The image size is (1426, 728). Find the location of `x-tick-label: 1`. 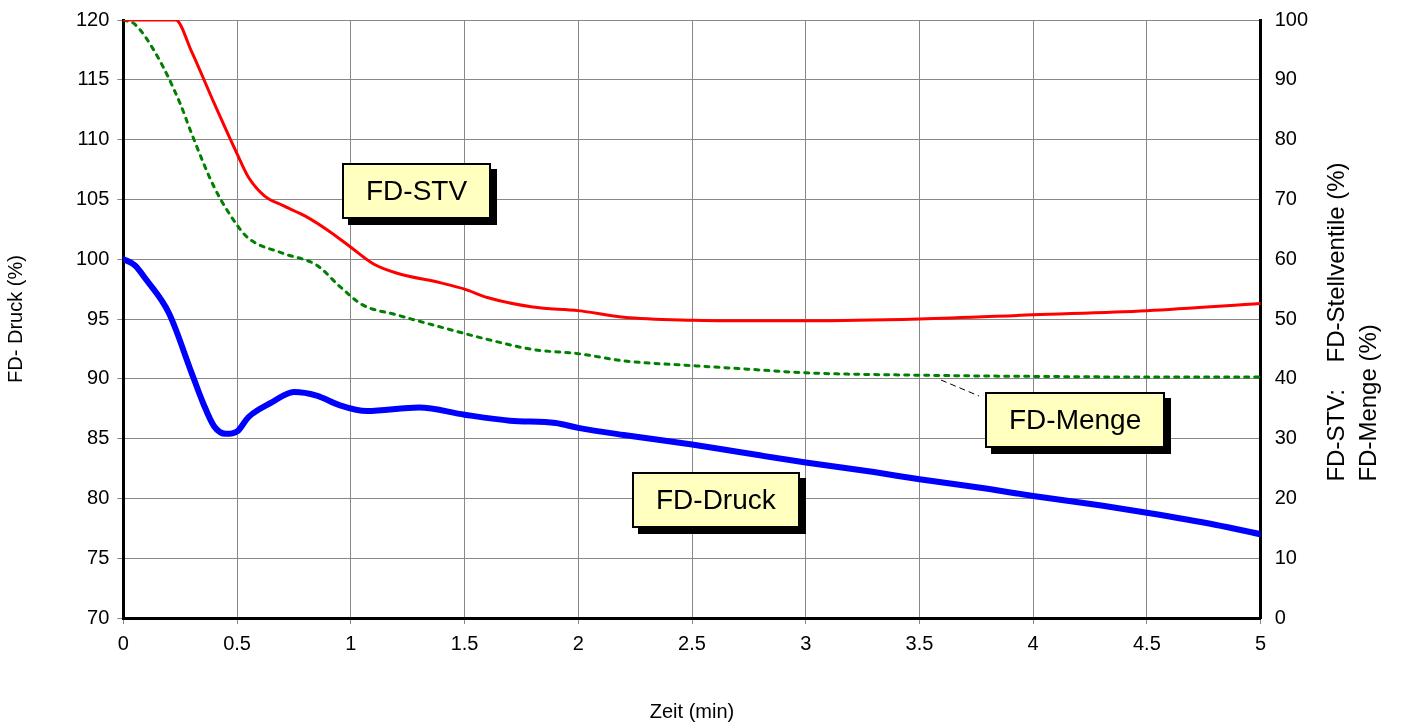

x-tick-label: 1 is located at coordinates (351, 642).